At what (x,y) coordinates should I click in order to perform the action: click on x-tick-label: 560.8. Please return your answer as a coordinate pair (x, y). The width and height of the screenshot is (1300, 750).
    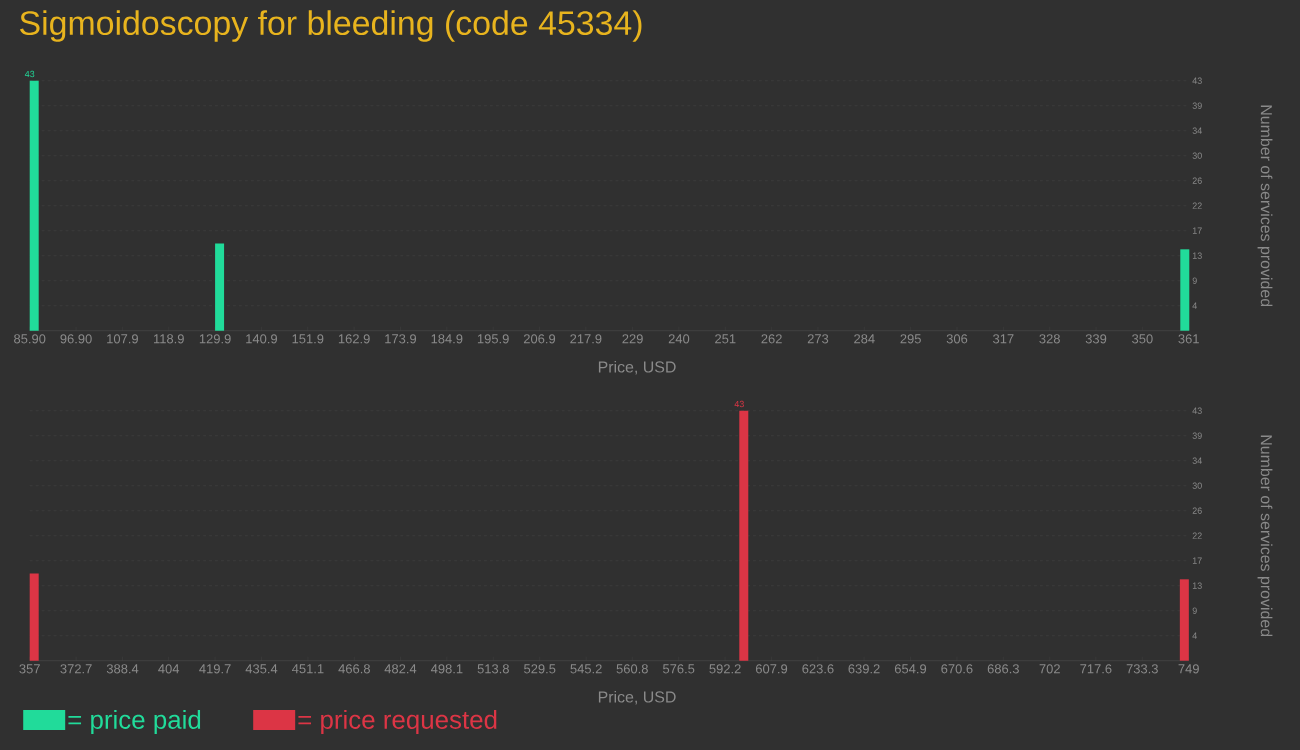
    Looking at the image, I should click on (632, 669).